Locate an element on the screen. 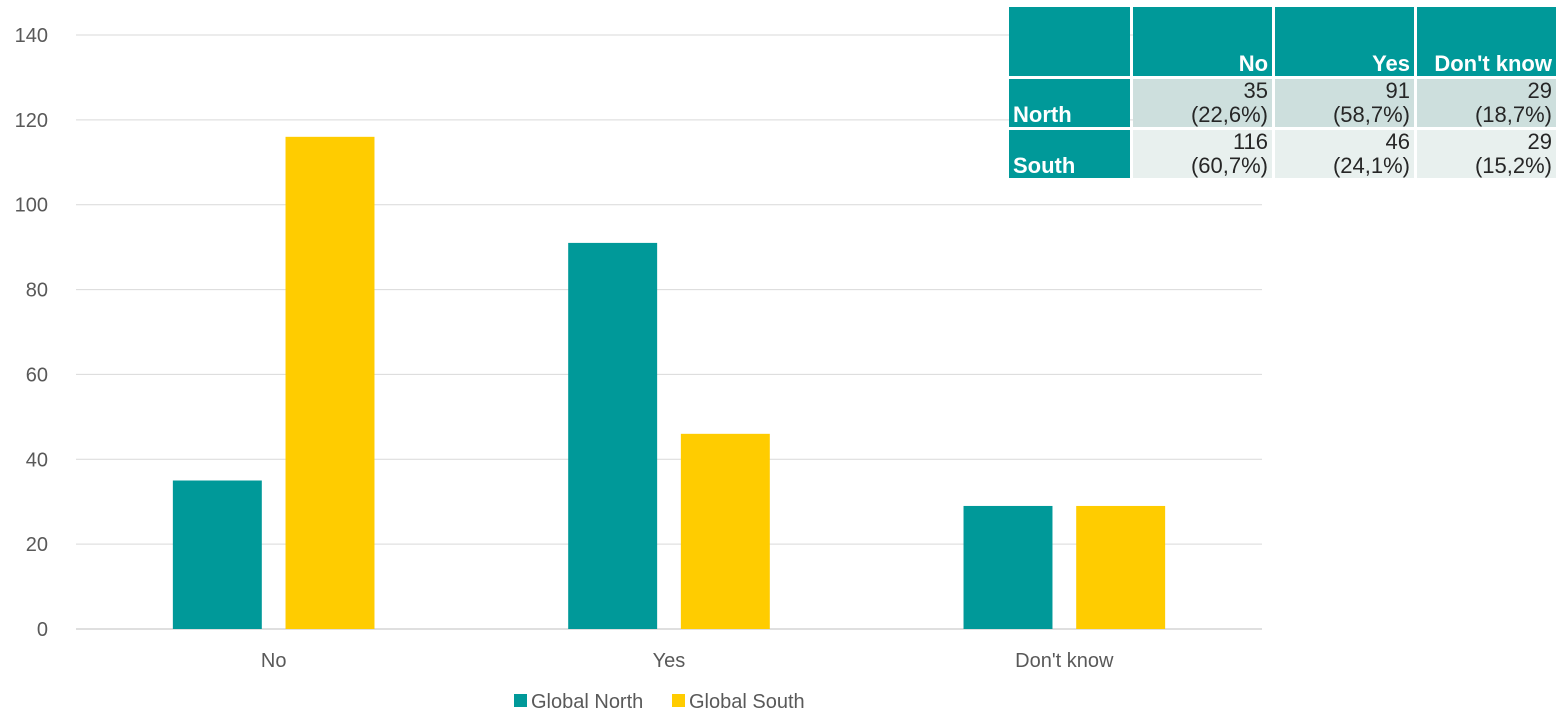  legend-label: Global North is located at coordinates (587, 702).